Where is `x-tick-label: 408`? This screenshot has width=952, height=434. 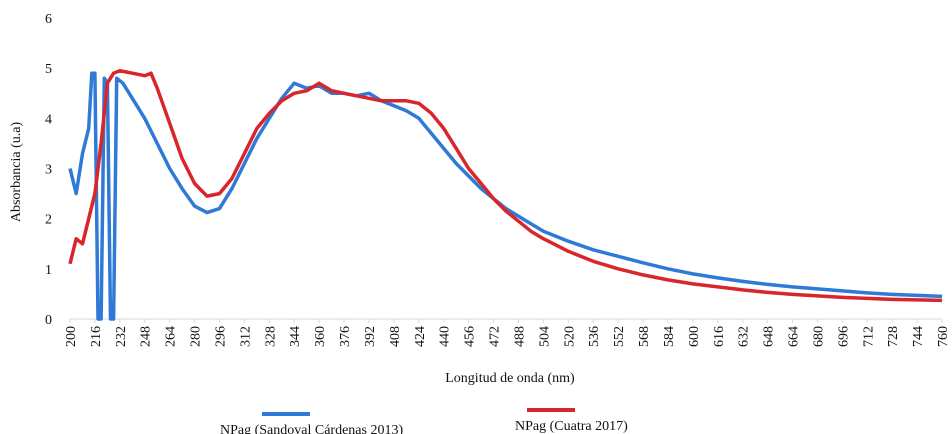 x-tick-label: 408 is located at coordinates (395, 336).